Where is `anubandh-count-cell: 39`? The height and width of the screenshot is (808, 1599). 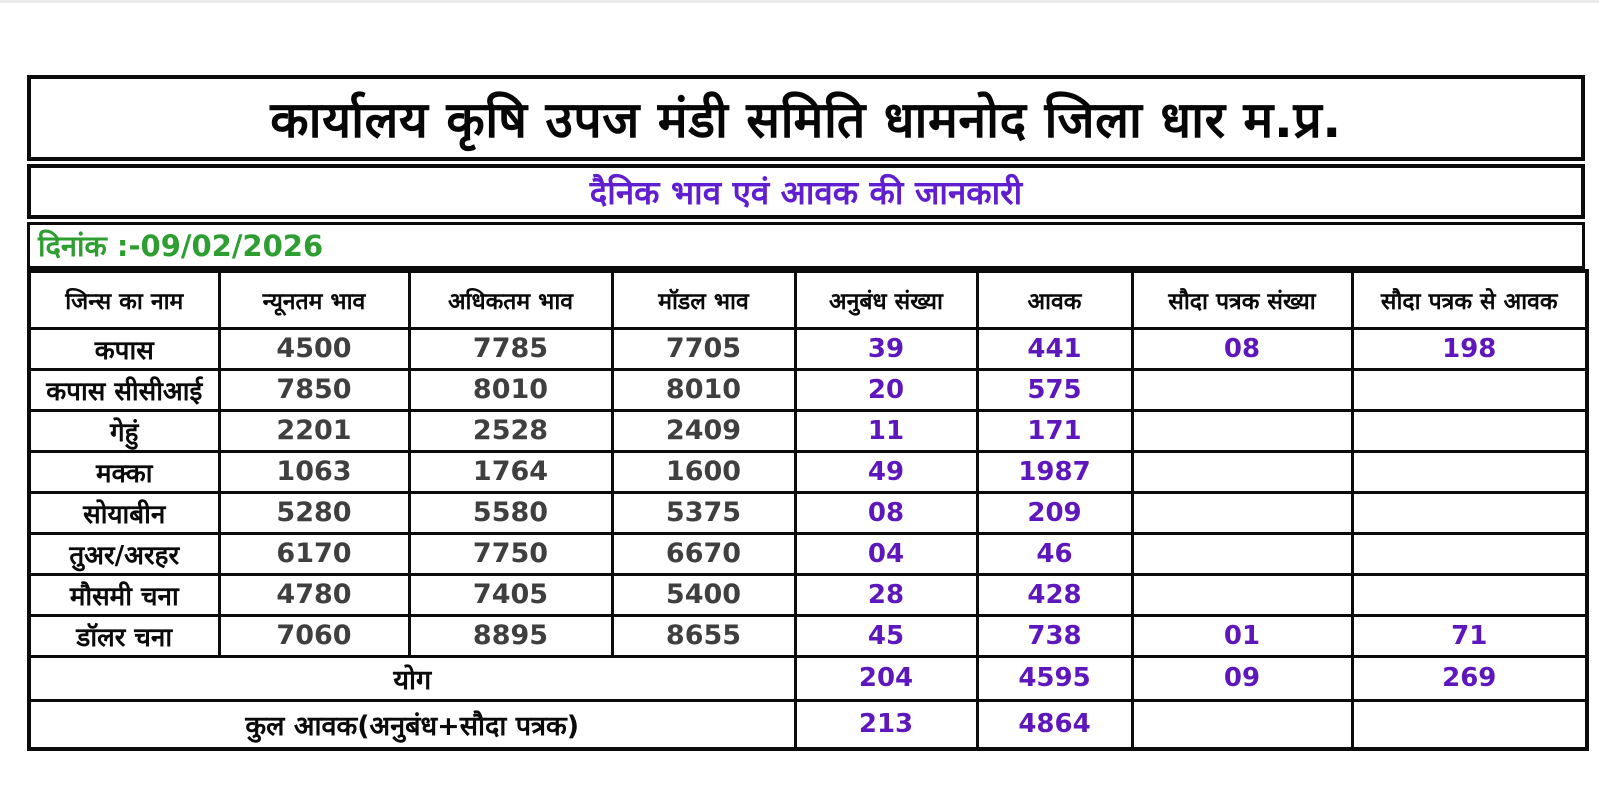
anubandh-count-cell: 39 is located at coordinates (886, 348).